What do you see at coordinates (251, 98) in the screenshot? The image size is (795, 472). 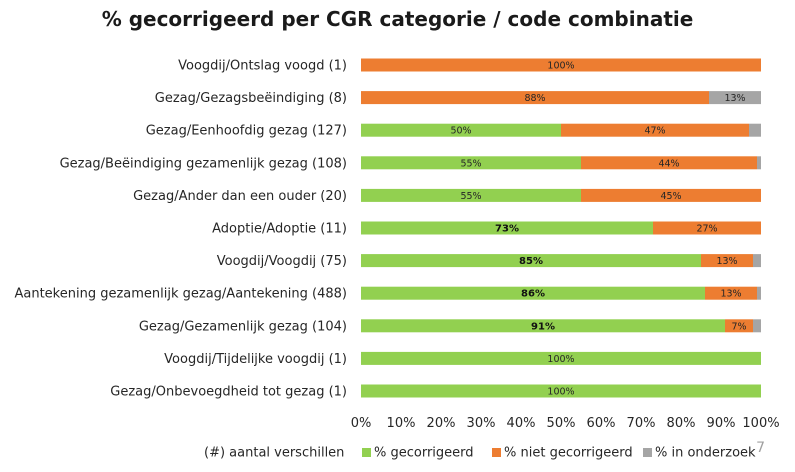 I see `category-label: Gezag/Gezagsbeëindiging (8)` at bounding box center [251, 98].